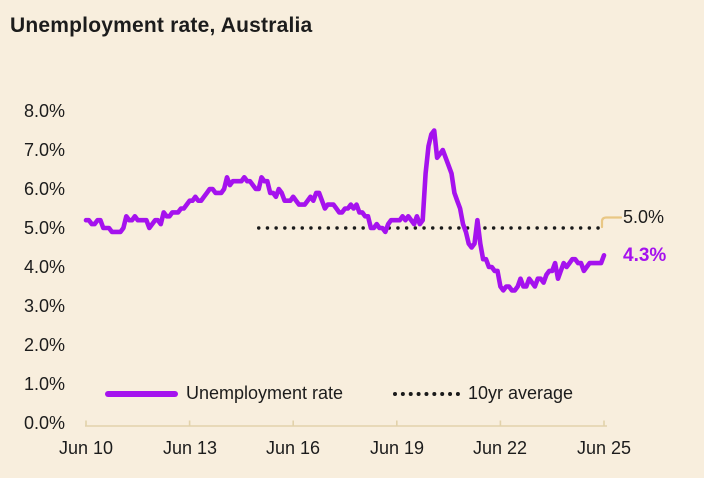 The image size is (704, 478). What do you see at coordinates (426, 394) in the screenshot?
I see `dotted-line-swatch-icon` at bounding box center [426, 394].